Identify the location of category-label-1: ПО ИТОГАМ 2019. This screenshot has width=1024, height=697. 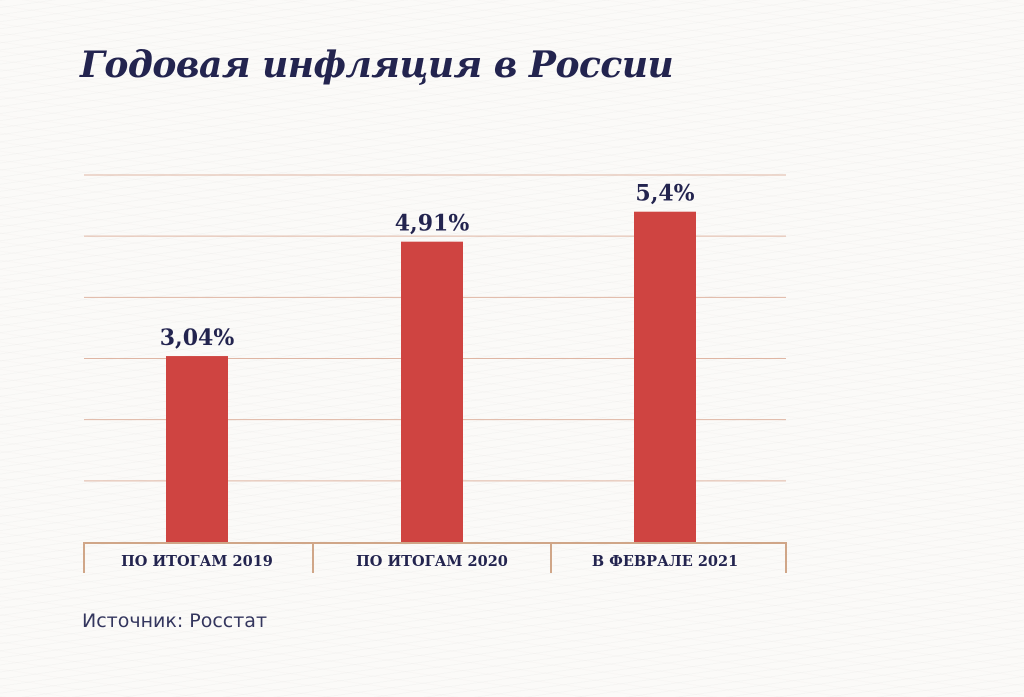
(197, 561).